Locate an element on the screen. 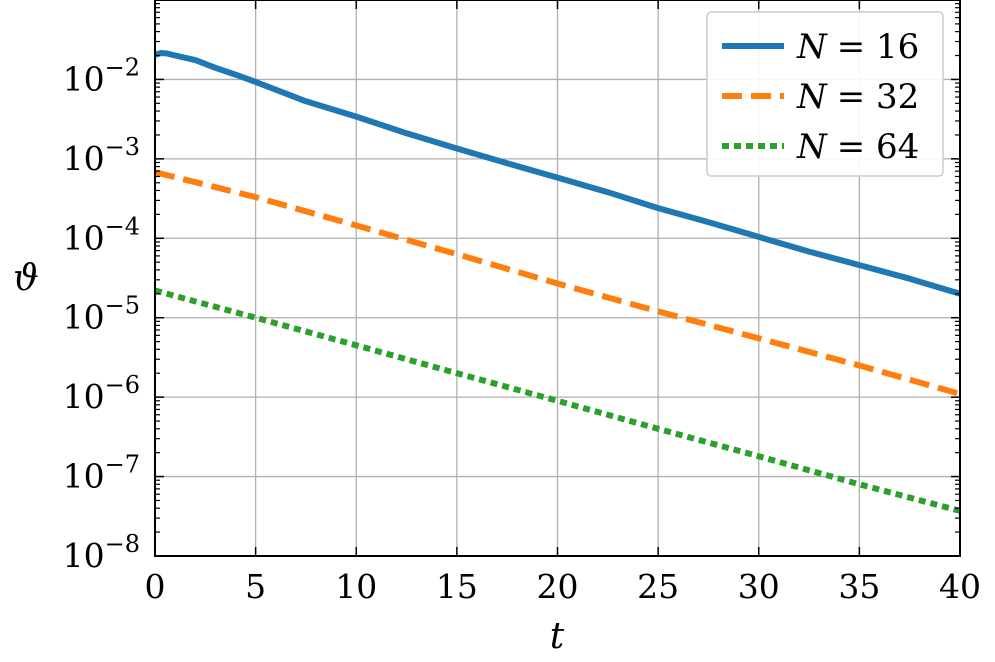 The image size is (995, 662). y-tick-exponent: −5 is located at coordinates (122, 306).